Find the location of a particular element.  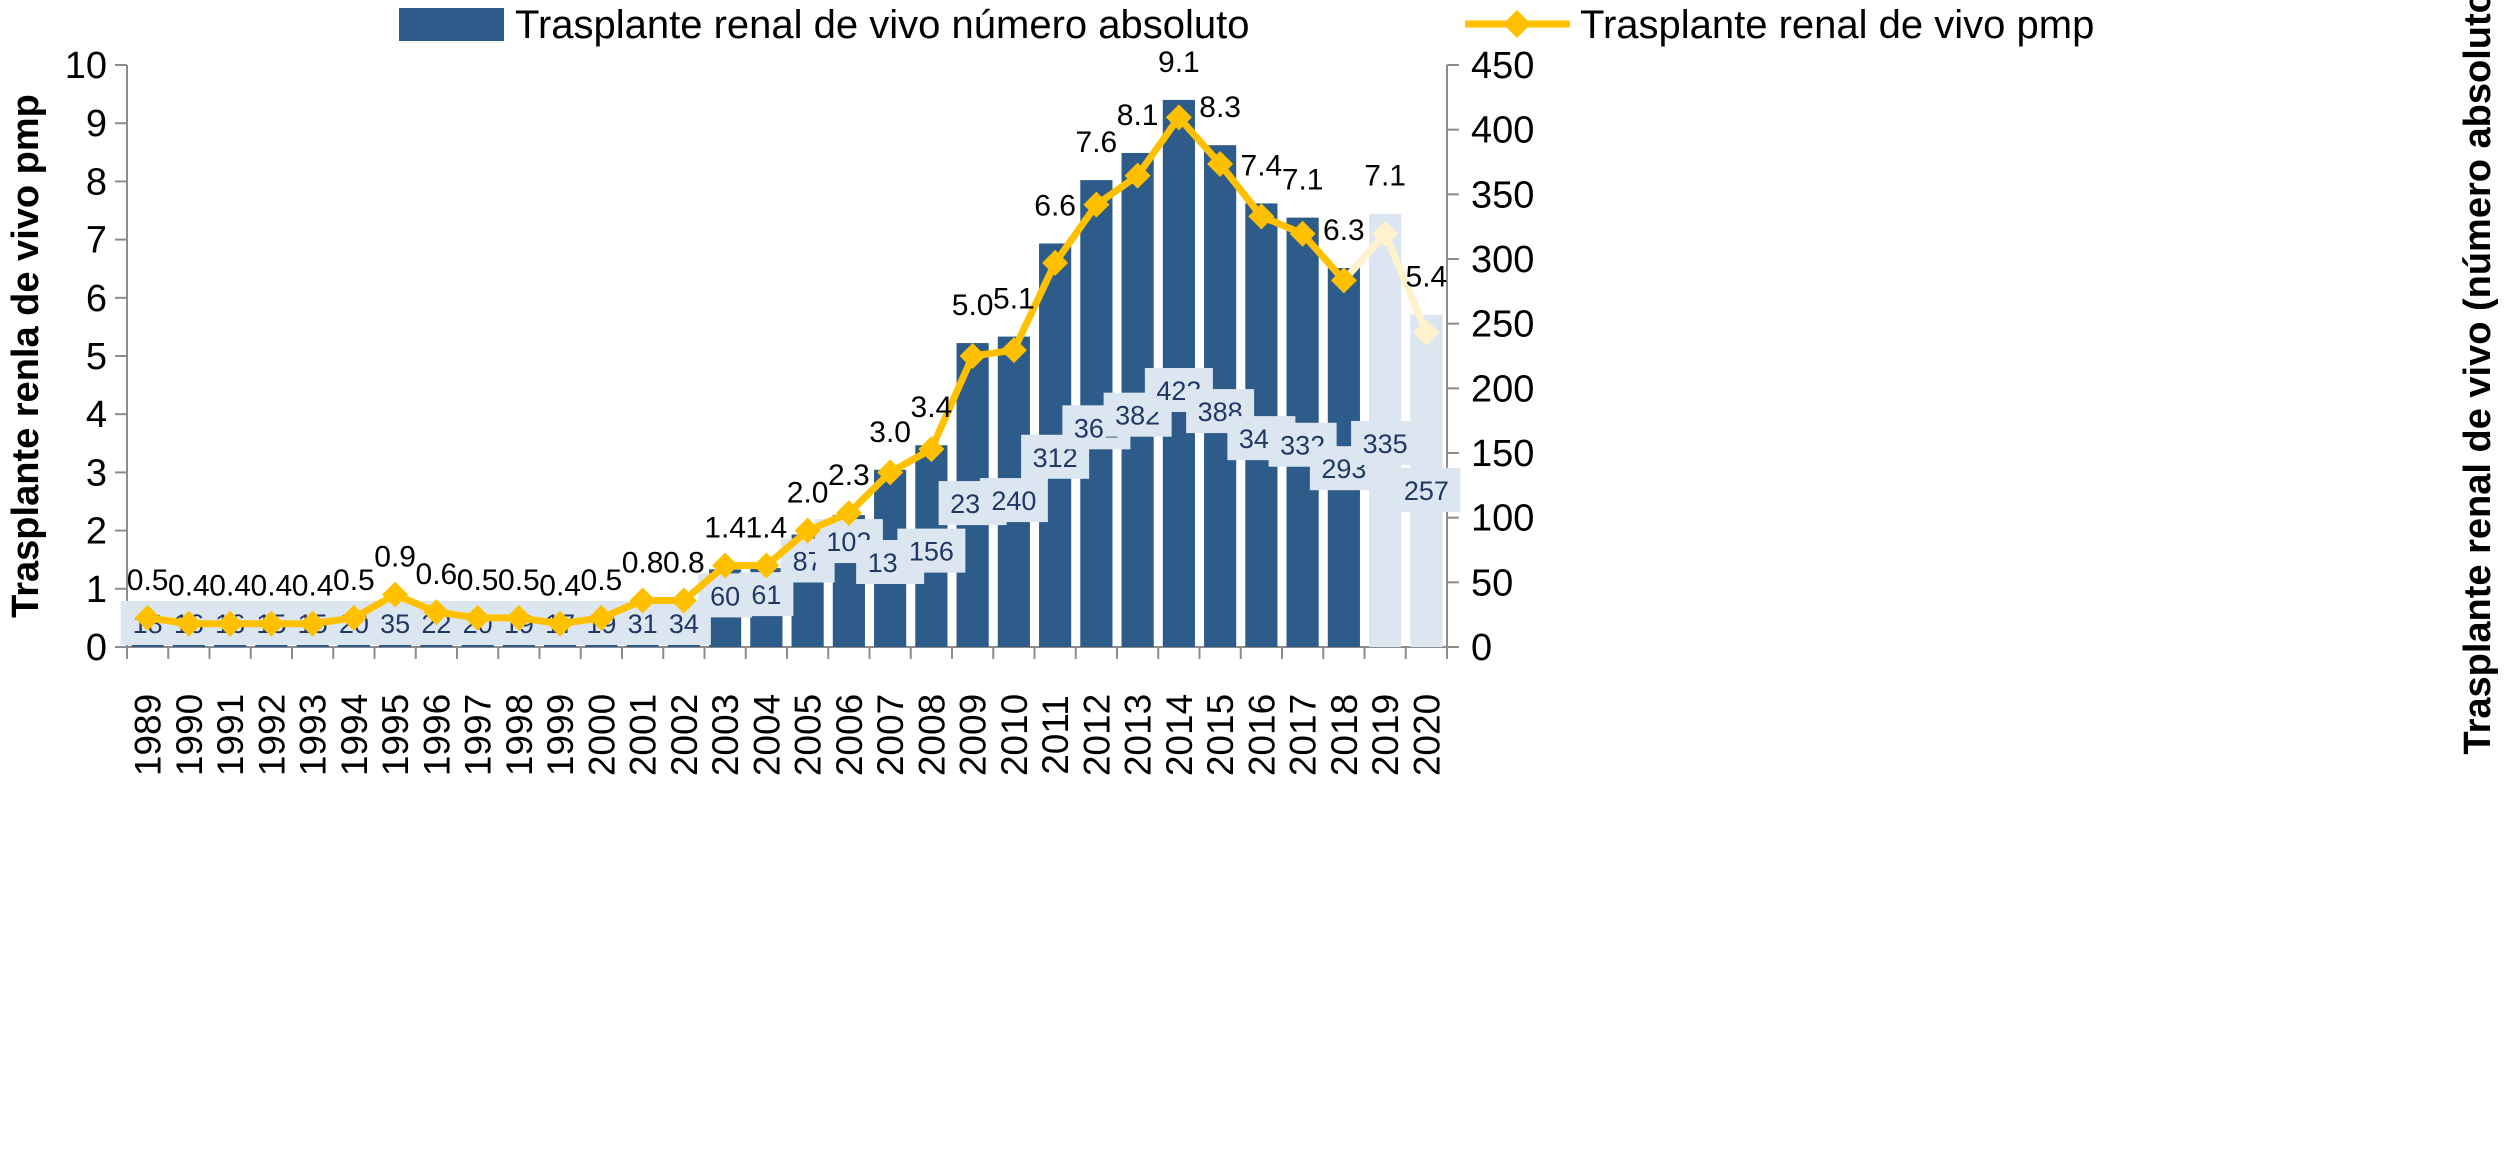

pmp-label-2018: 6.3 is located at coordinates (1344, 230).